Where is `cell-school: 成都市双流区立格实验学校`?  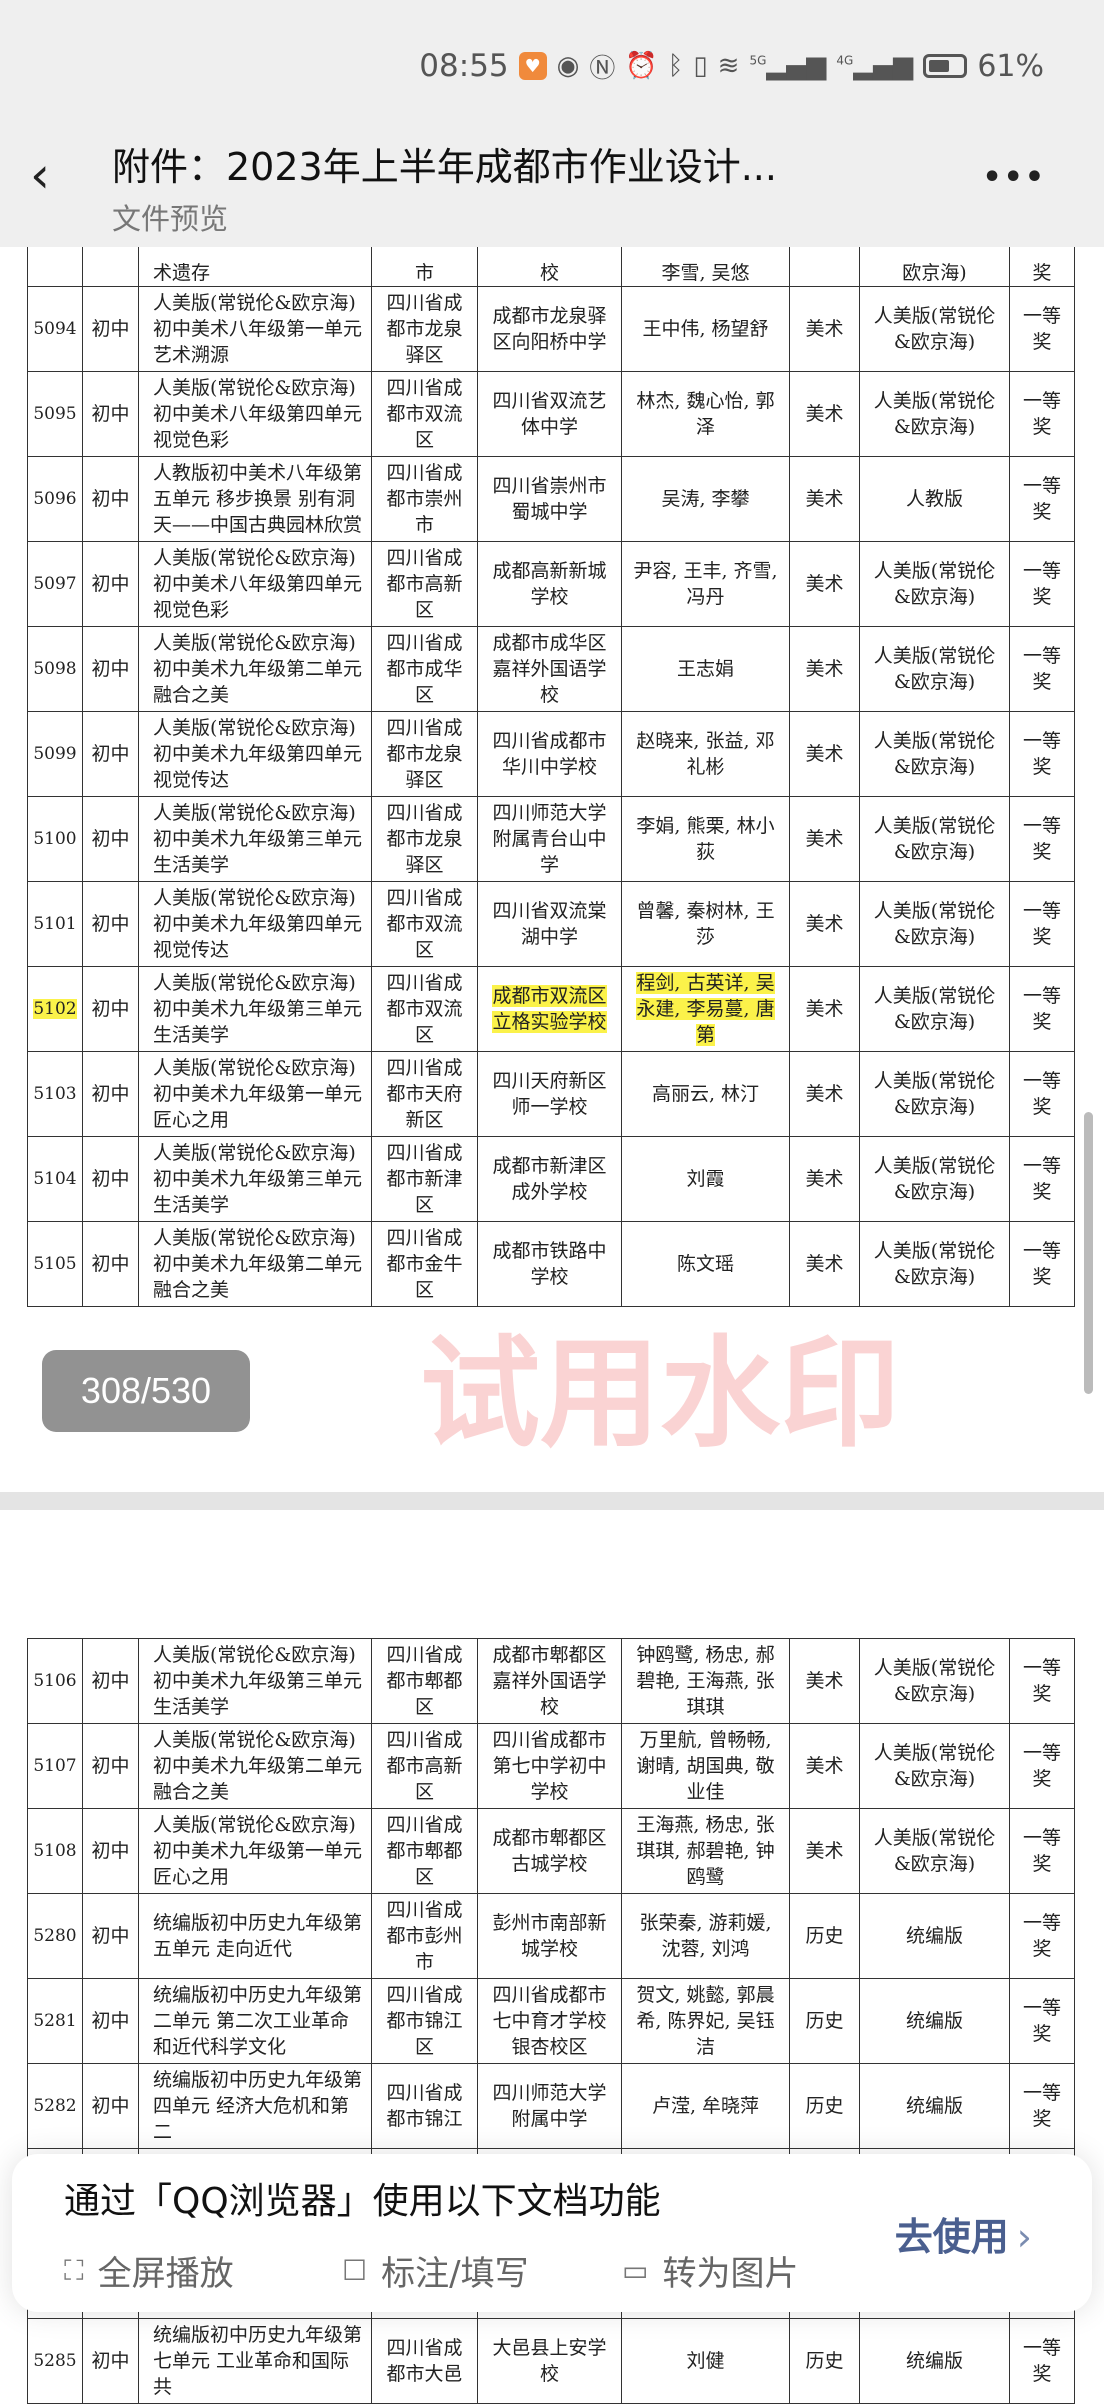
cell-school: 成都市双流区立格实验学校 is located at coordinates (549, 1009).